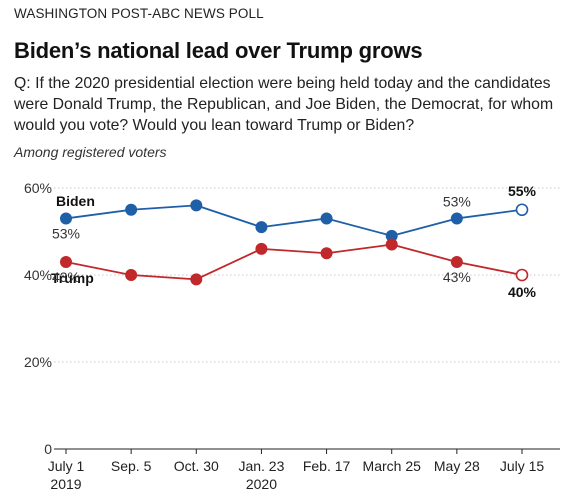  I want to click on data-label-trump: 40%, so click(522, 292).